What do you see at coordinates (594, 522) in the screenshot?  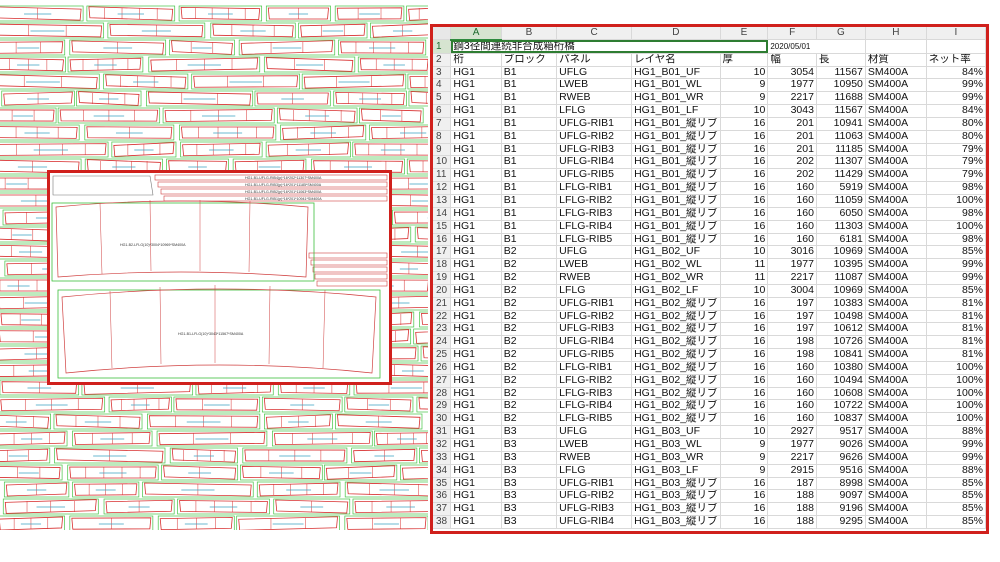 I see `cell: UFLG-RIB4` at bounding box center [594, 522].